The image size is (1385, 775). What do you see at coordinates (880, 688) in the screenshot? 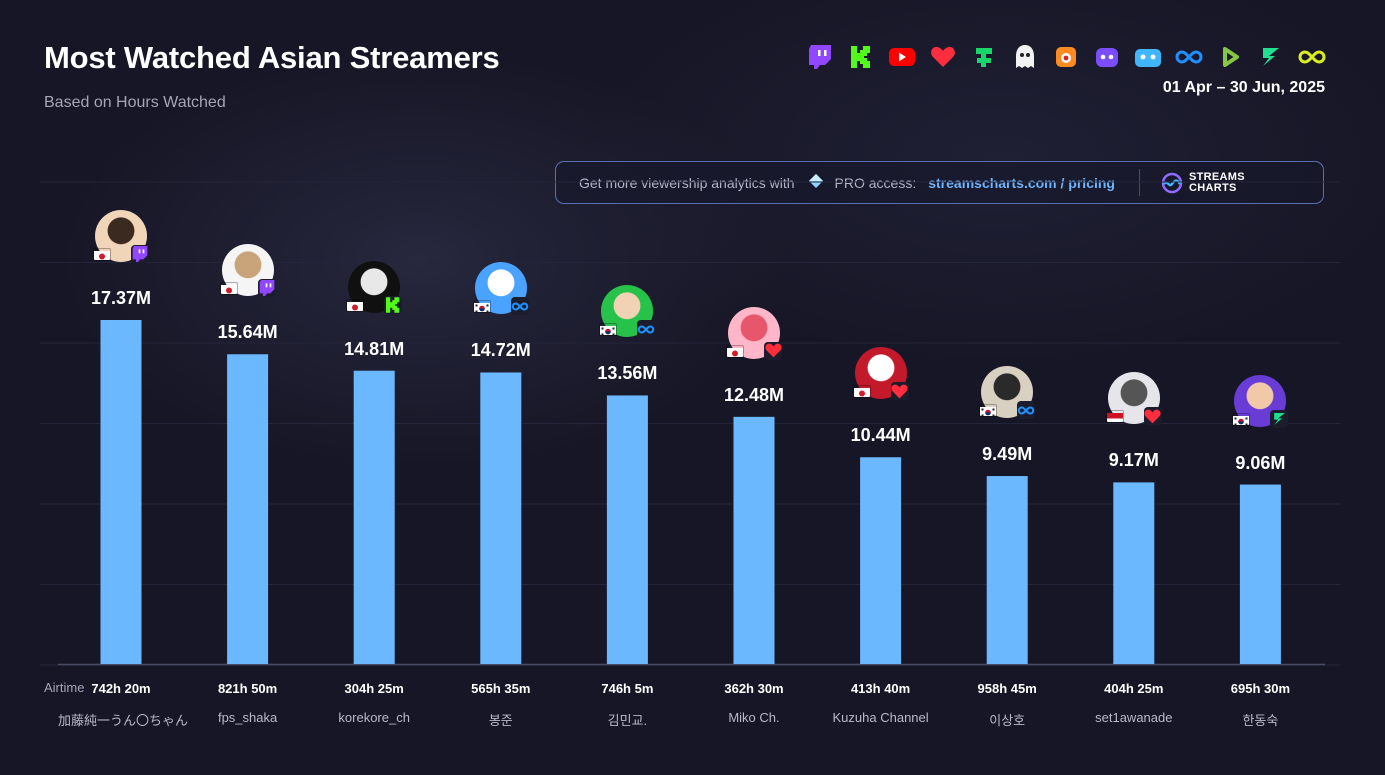
I see `airtime-value: 413h 40m` at bounding box center [880, 688].